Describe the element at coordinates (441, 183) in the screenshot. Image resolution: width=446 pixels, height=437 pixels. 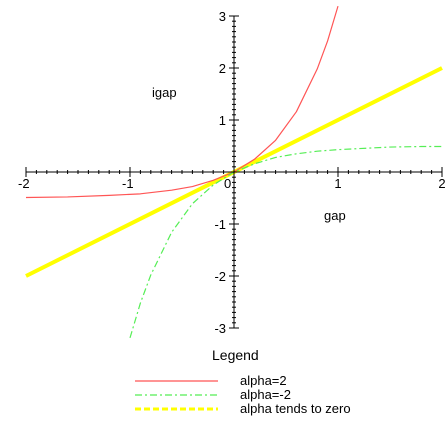
I see `x-tick-label: 2` at that location.